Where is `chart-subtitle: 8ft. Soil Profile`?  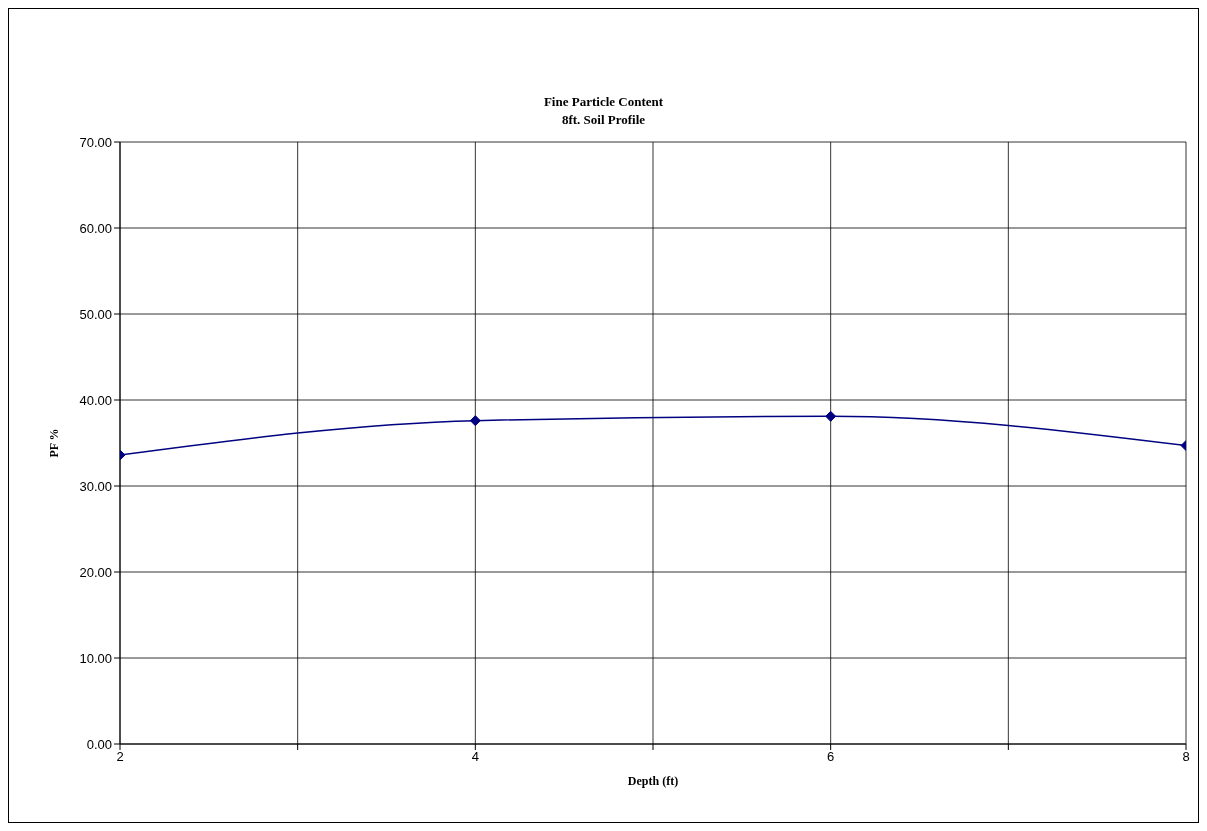 chart-subtitle: 8ft. Soil Profile is located at coordinates (603, 120).